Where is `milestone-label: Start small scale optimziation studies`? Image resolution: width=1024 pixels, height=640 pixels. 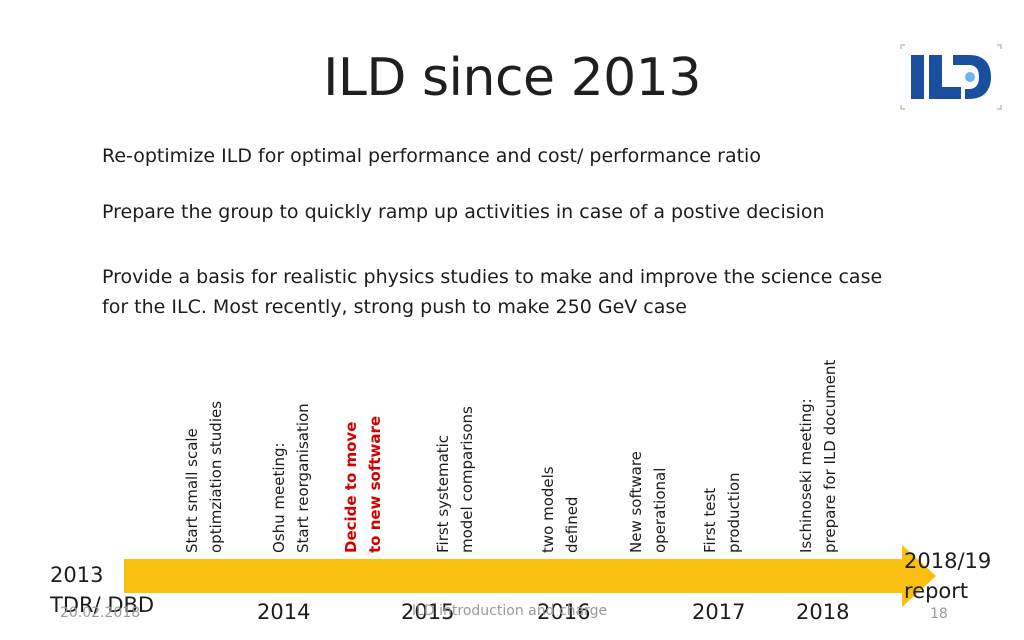 milestone-label: Start small scale optimziation studies is located at coordinates (204, 477).